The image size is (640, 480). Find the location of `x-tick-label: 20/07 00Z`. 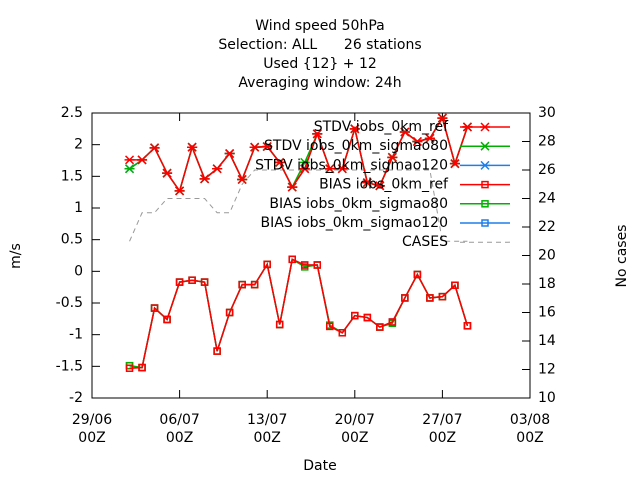

x-tick-label: 20/07 00Z is located at coordinates (355, 429).